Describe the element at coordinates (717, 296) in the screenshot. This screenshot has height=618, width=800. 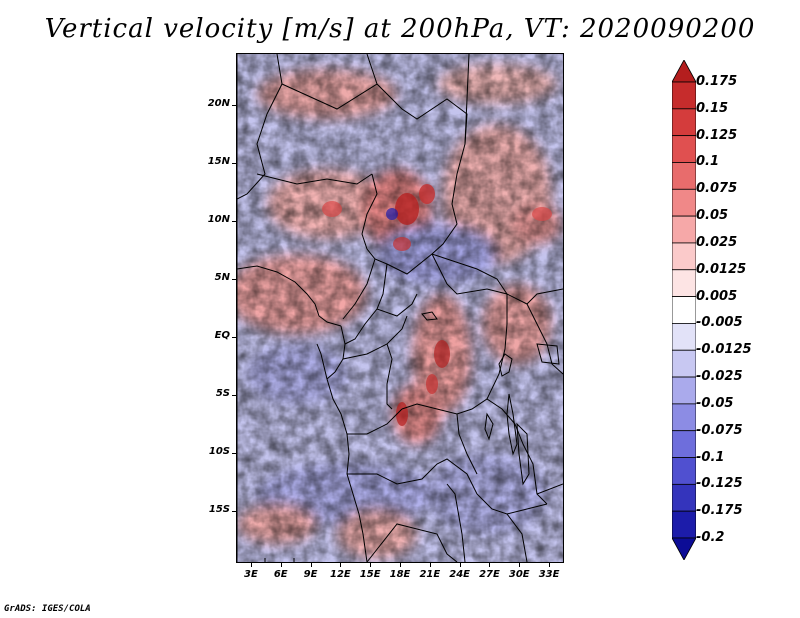
I see `colorbar-label: 0.005` at that location.